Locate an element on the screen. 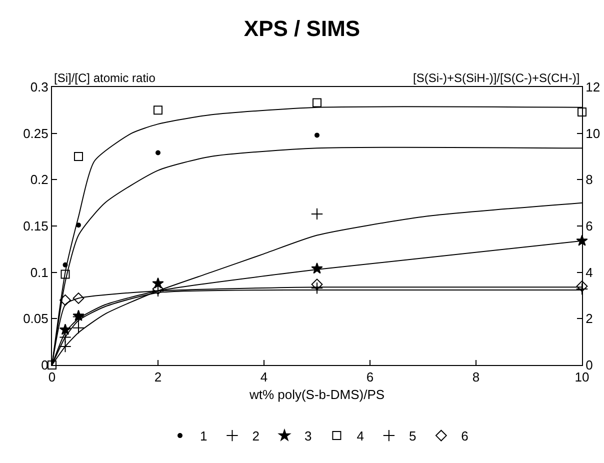  y2-tick-label: 12 is located at coordinates (593, 87).